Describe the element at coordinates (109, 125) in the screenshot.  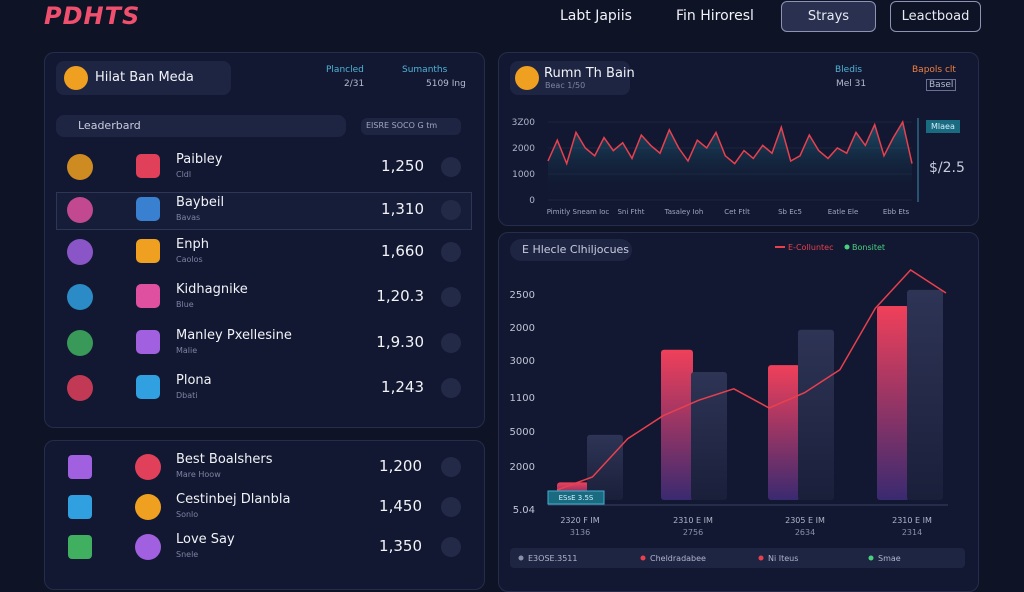
I see `section-title: Leaderbard` at that location.